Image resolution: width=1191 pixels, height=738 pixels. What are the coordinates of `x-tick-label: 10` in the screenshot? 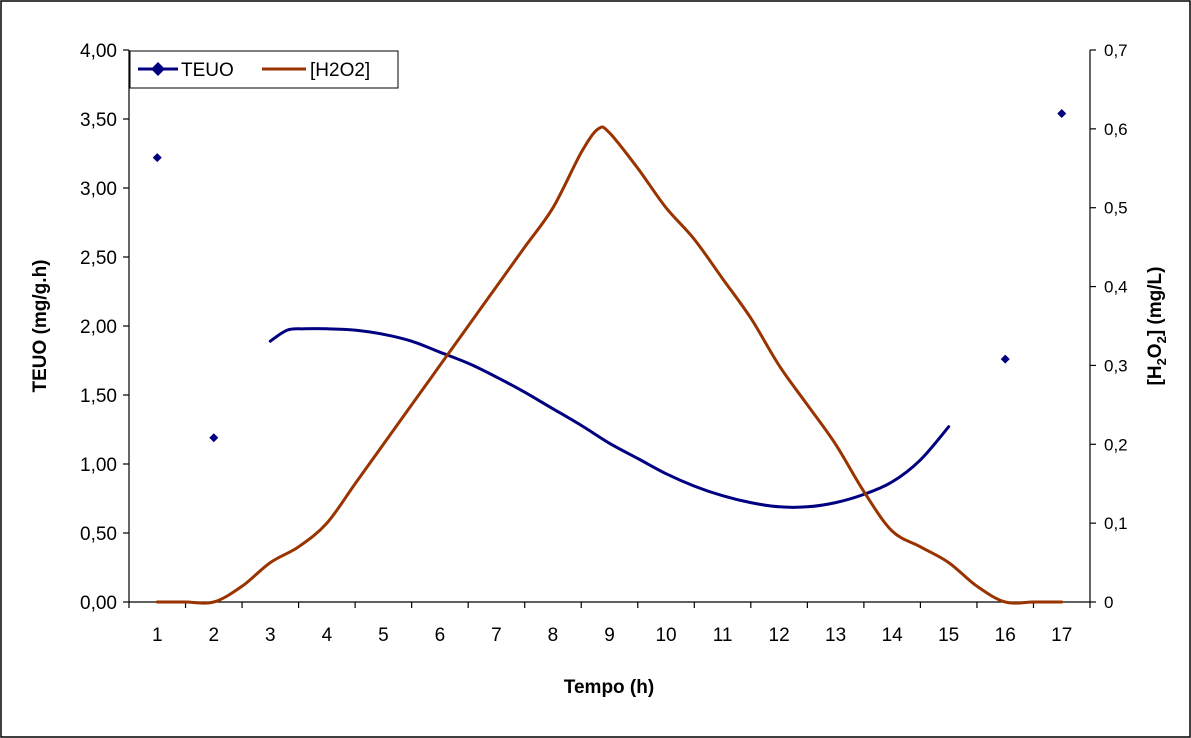 It's located at (665, 635).